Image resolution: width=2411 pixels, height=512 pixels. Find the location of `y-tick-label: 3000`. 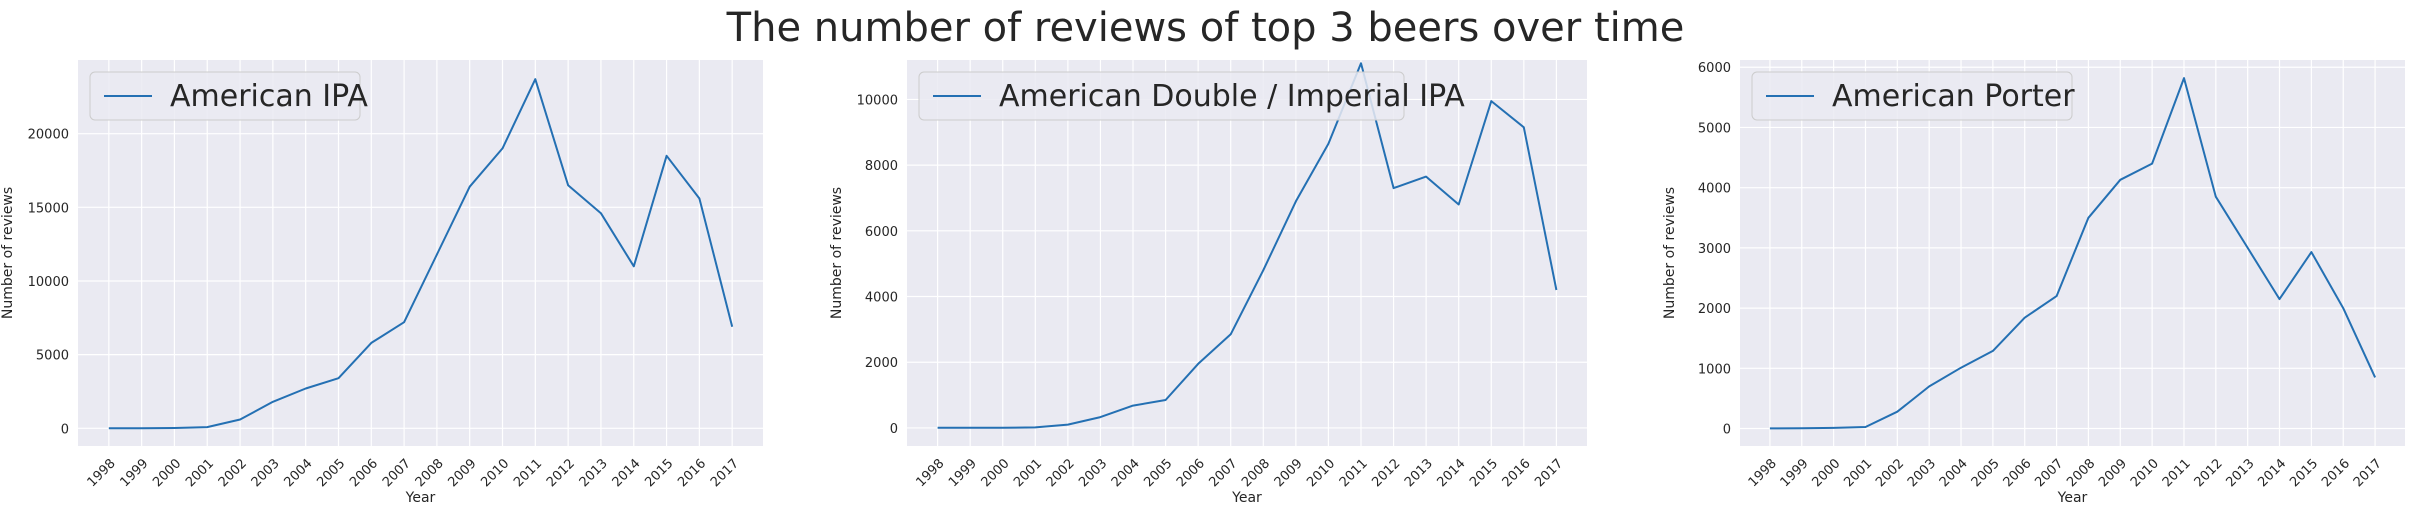

y-tick-label: 3000 is located at coordinates (1714, 249).